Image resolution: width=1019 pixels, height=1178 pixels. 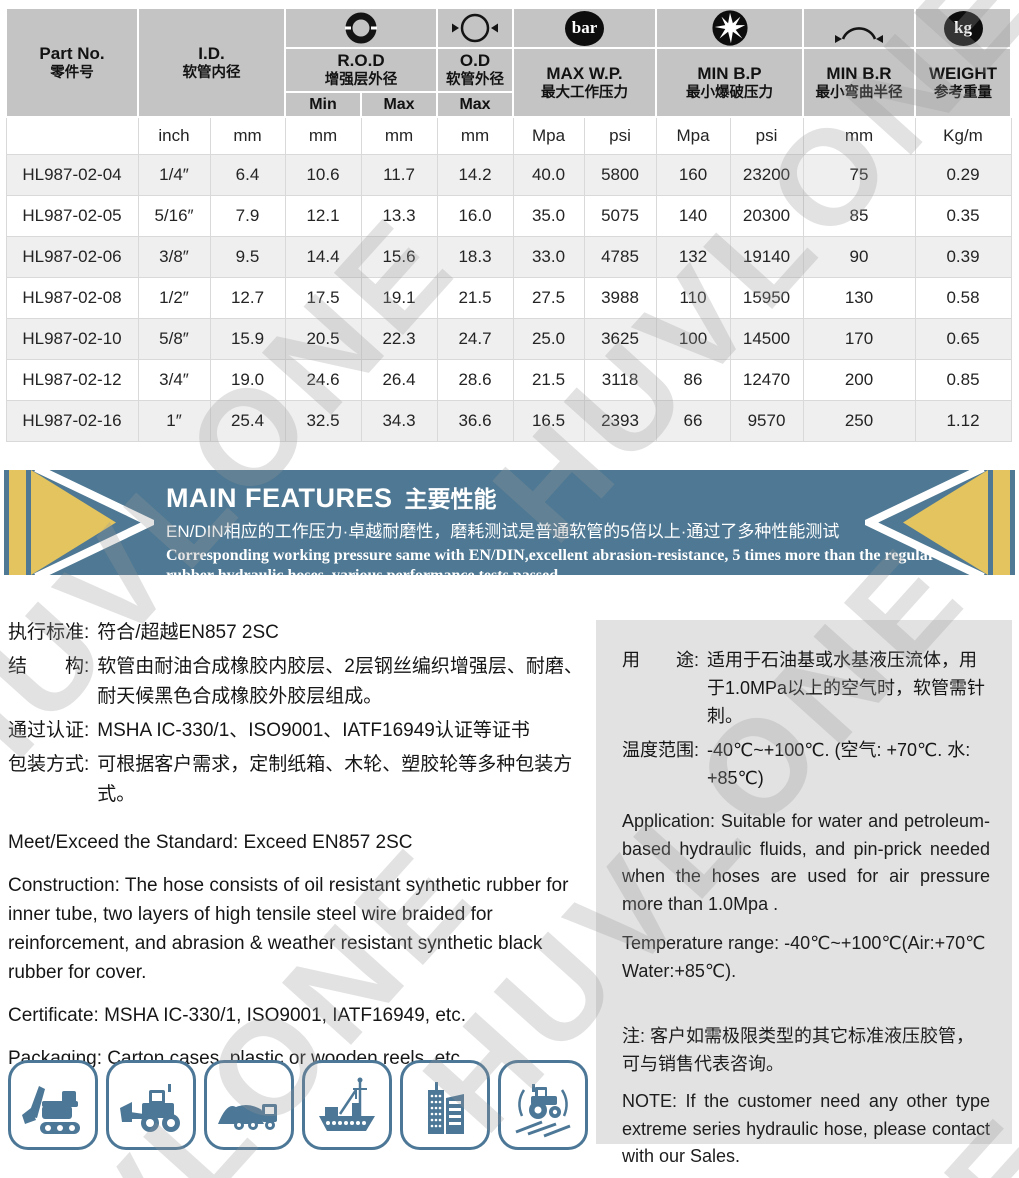 What do you see at coordinates (475, 60) in the screenshot?
I see `od-label-en: O.D` at bounding box center [475, 60].